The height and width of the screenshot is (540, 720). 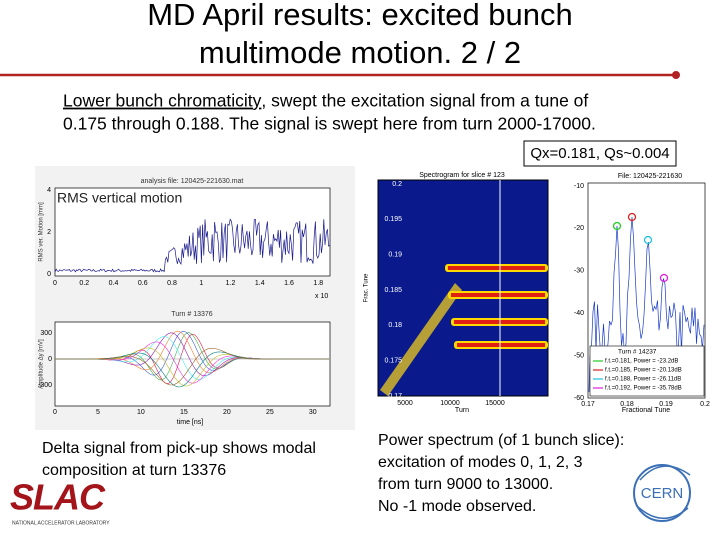 I want to click on caption-line: No -1 mode observed., so click(x=457, y=506).